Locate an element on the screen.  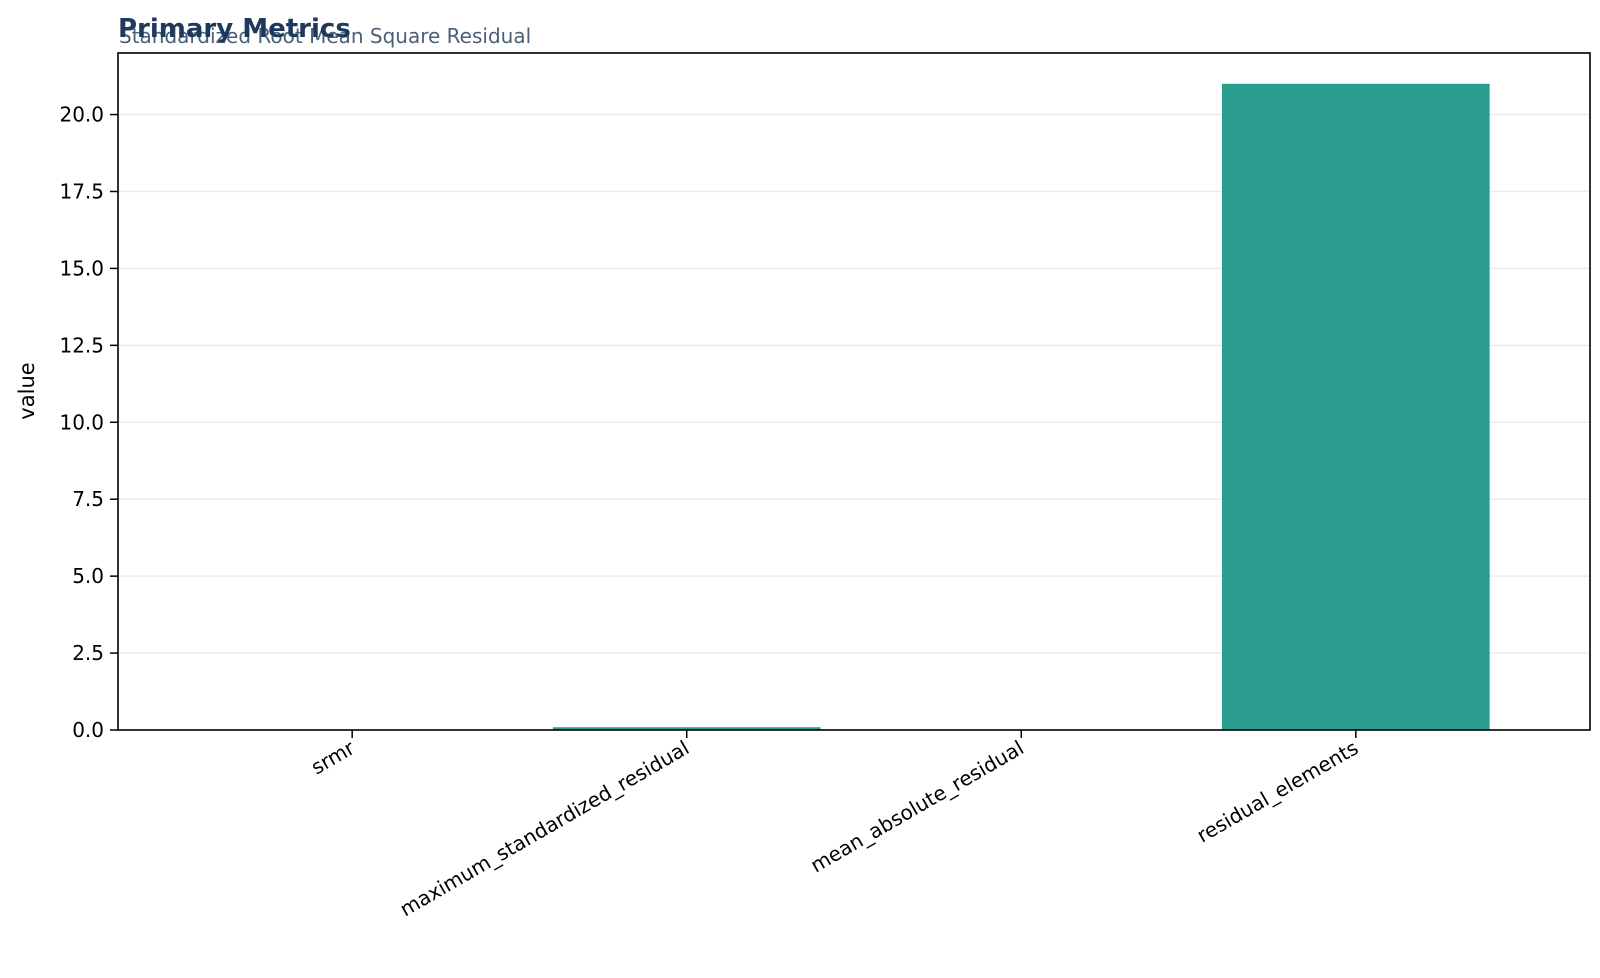
y-tick-label: 12.5 is located at coordinates (81, 345).